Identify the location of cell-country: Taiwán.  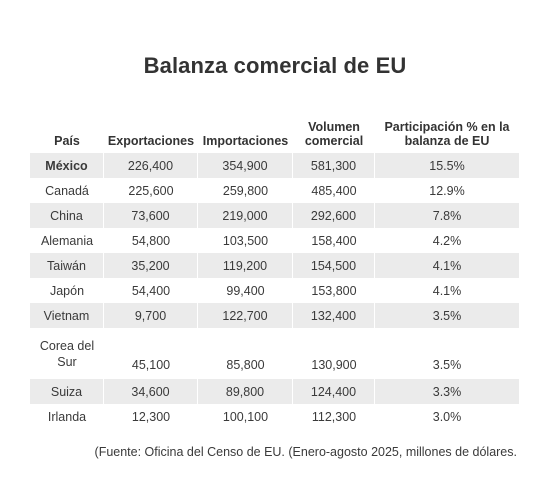
(67, 265).